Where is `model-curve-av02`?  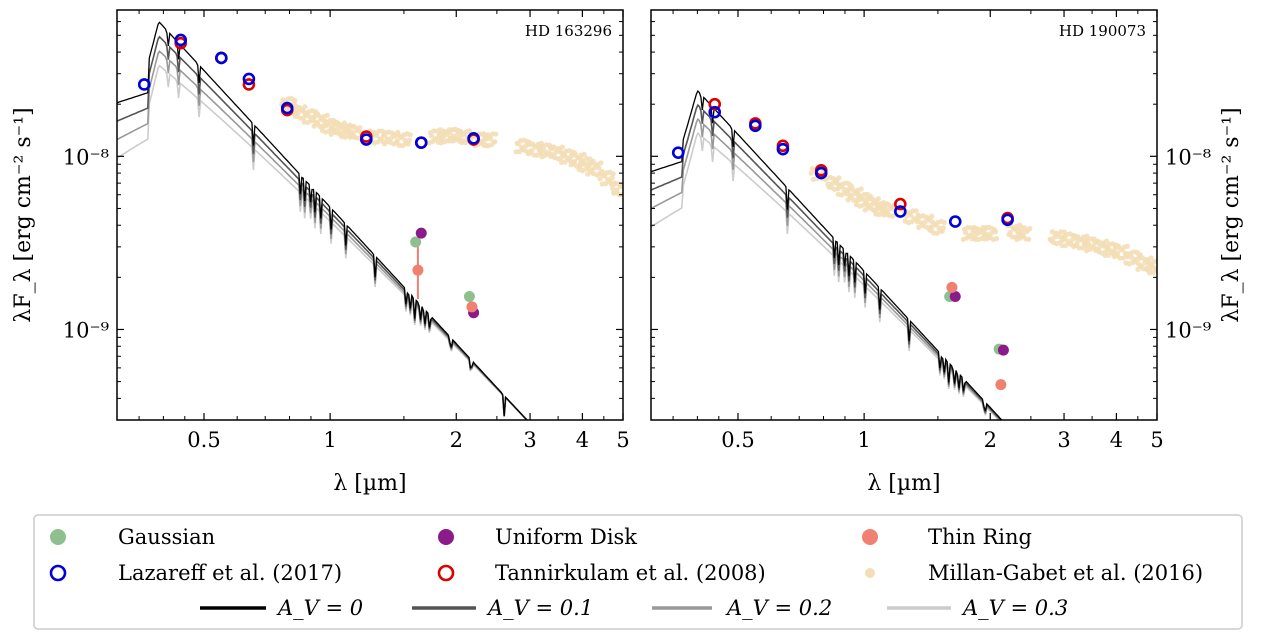
model-curve-av02 is located at coordinates (826, 268).